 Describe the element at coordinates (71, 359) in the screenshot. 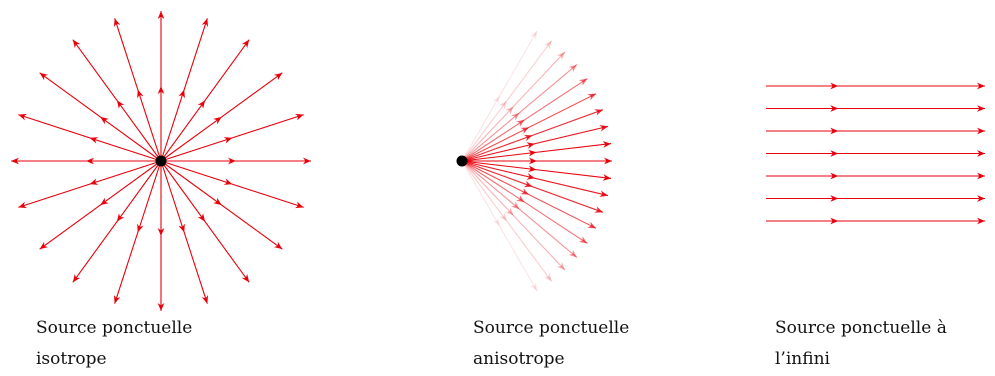

I see `isotropic-caption-line2: isotrope` at that location.